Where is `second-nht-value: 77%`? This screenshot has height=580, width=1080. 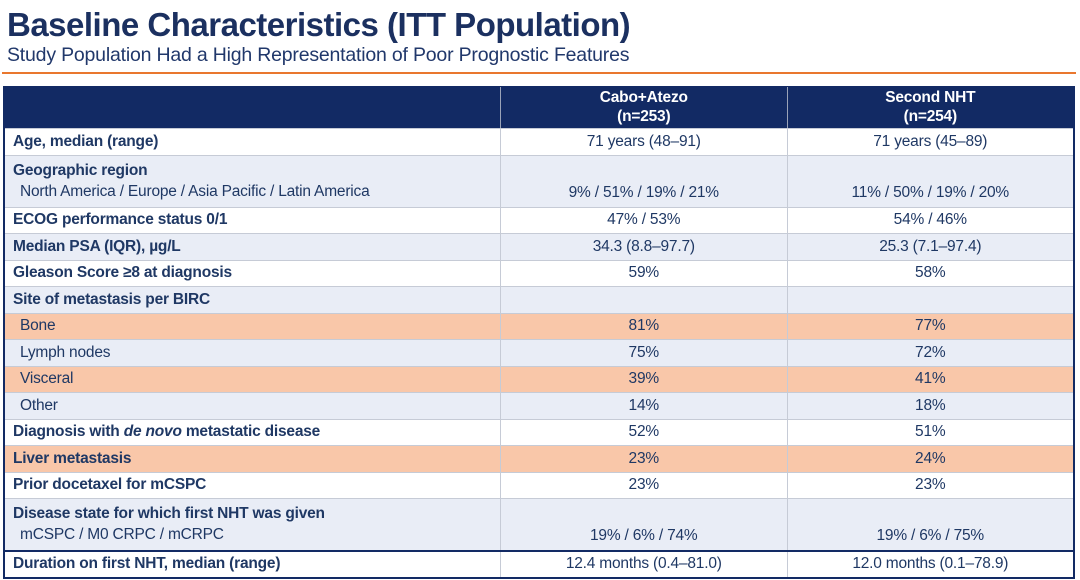 second-nht-value: 77% is located at coordinates (930, 326).